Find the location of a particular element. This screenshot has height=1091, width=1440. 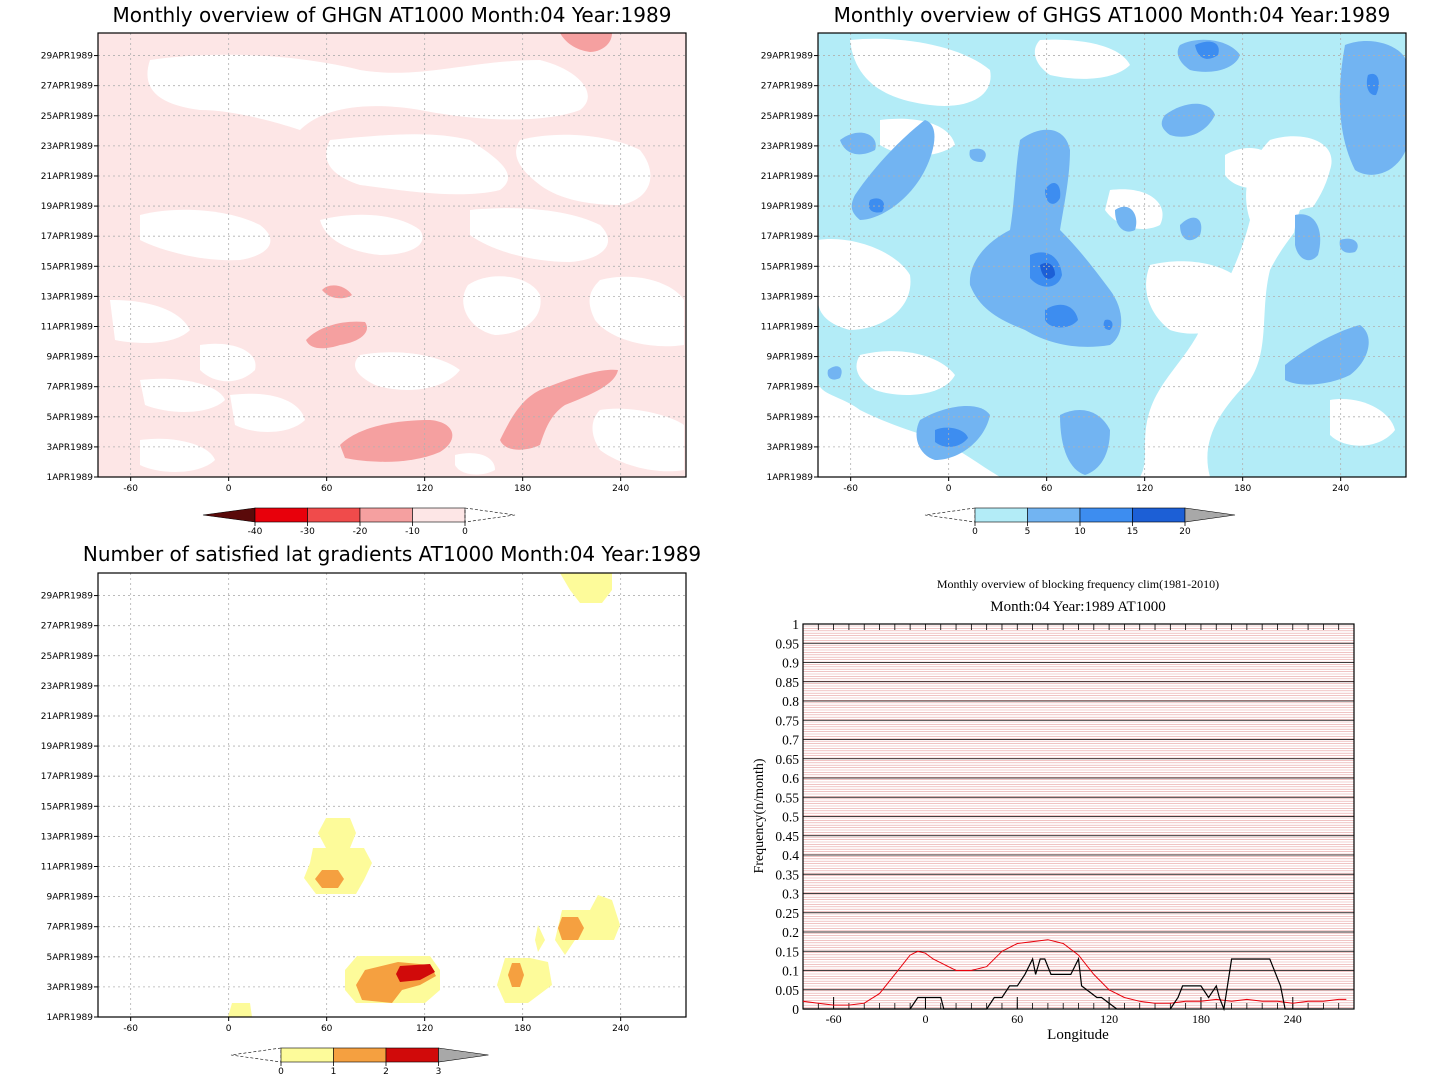

y-tick-label: 0.65 is located at coordinates (787, 759).